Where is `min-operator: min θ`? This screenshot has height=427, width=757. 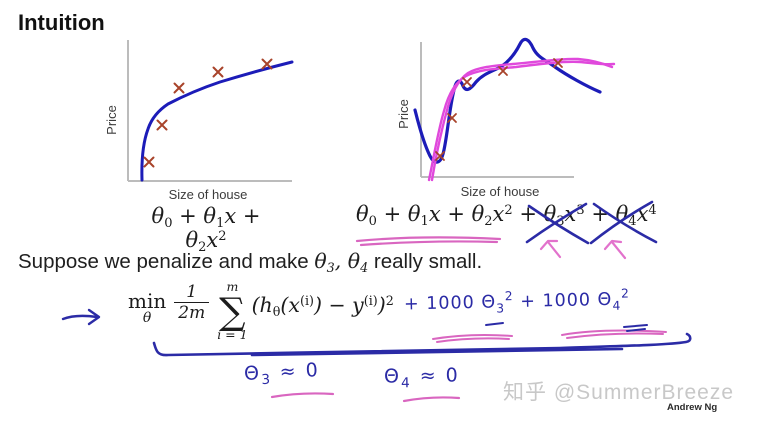
min-operator: min θ is located at coordinates (147, 307).